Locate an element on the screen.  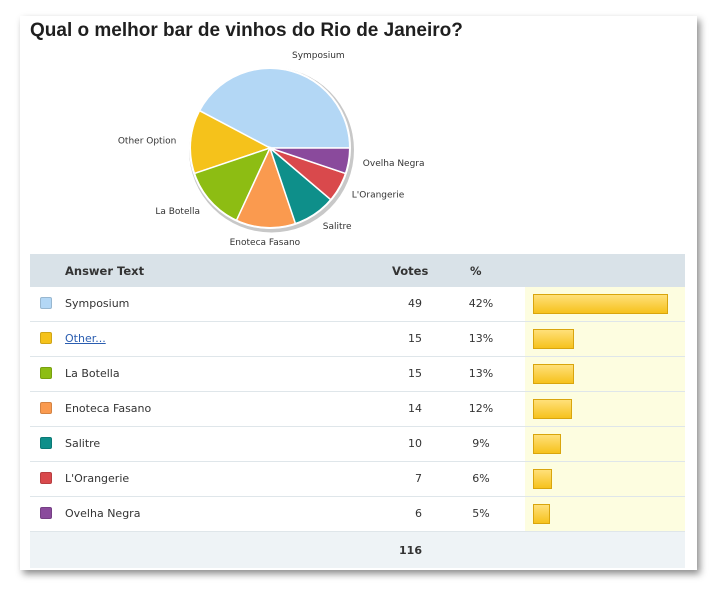
answer-label: La Botella is located at coordinates (92, 373).